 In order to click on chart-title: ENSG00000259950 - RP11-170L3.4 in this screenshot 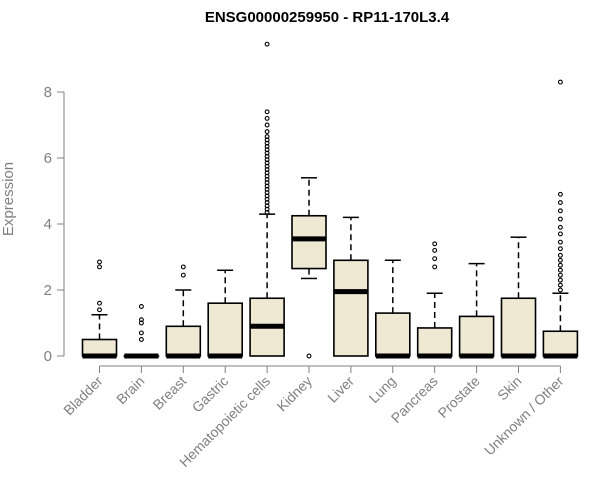, I will do `click(327, 17)`.